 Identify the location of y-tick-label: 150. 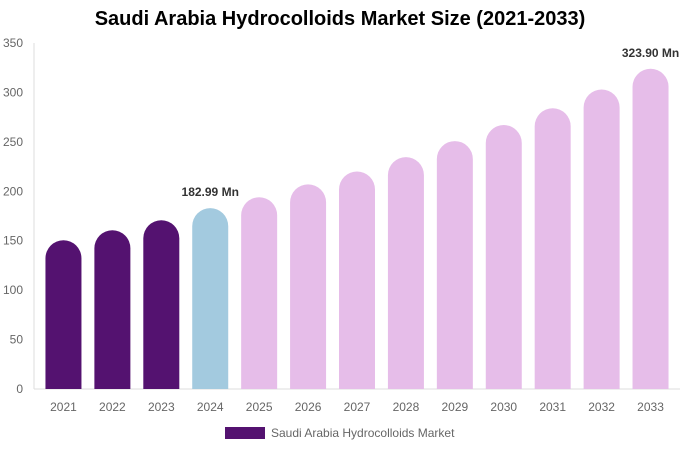
(13, 241).